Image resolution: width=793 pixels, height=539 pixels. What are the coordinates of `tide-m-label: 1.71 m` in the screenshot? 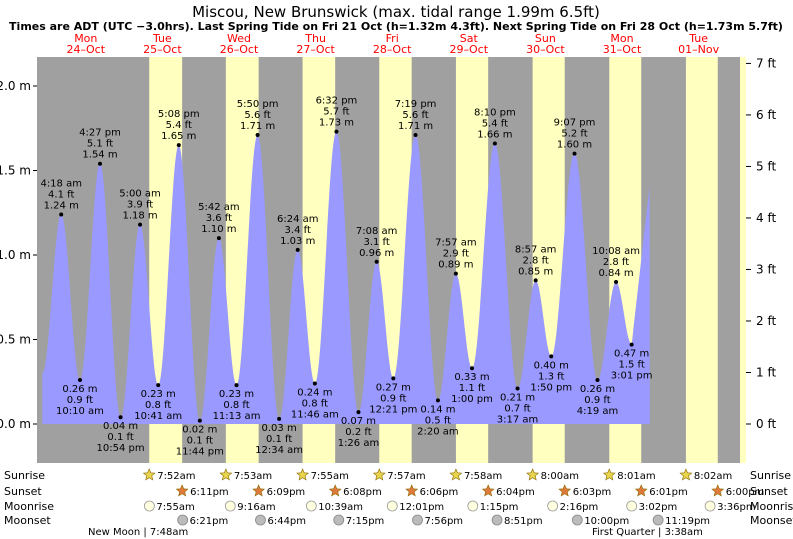 It's located at (257, 126).